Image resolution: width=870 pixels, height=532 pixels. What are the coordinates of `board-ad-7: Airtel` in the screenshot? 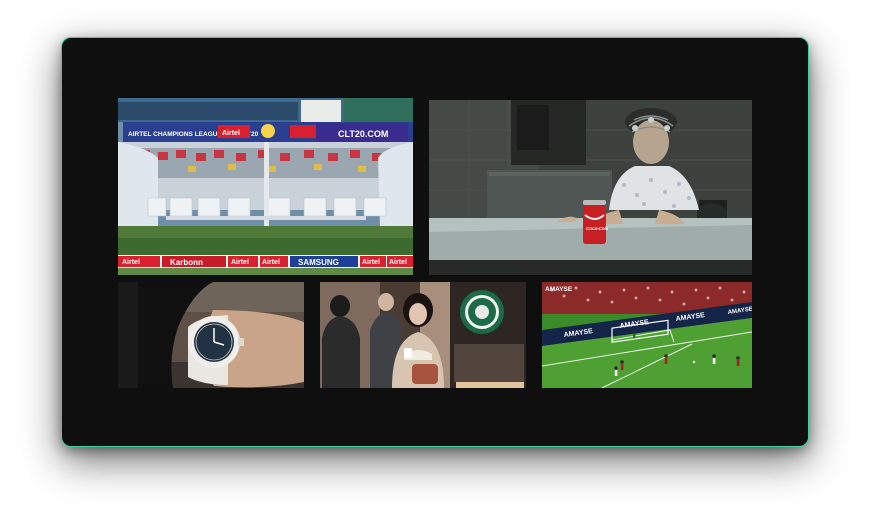 It's located at (398, 262).